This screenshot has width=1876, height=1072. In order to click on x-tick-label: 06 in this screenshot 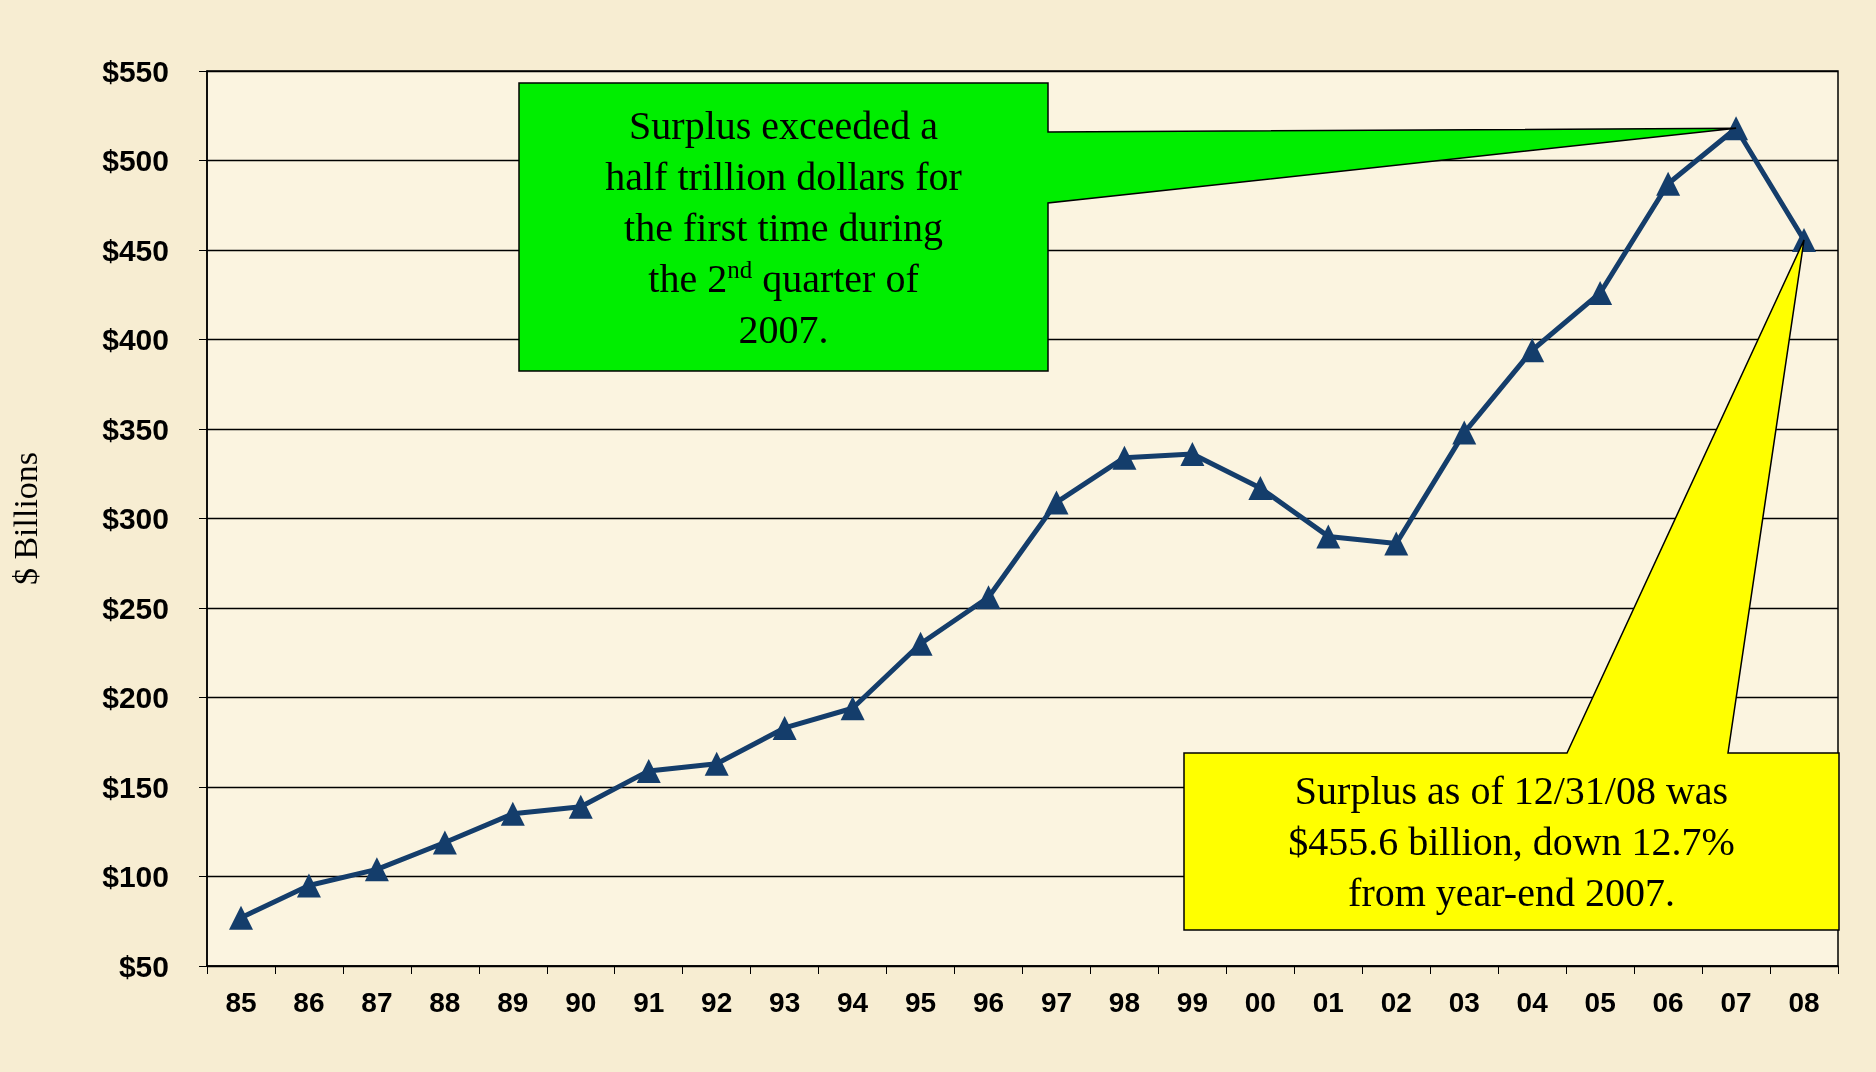, I will do `click(1668, 1002)`.